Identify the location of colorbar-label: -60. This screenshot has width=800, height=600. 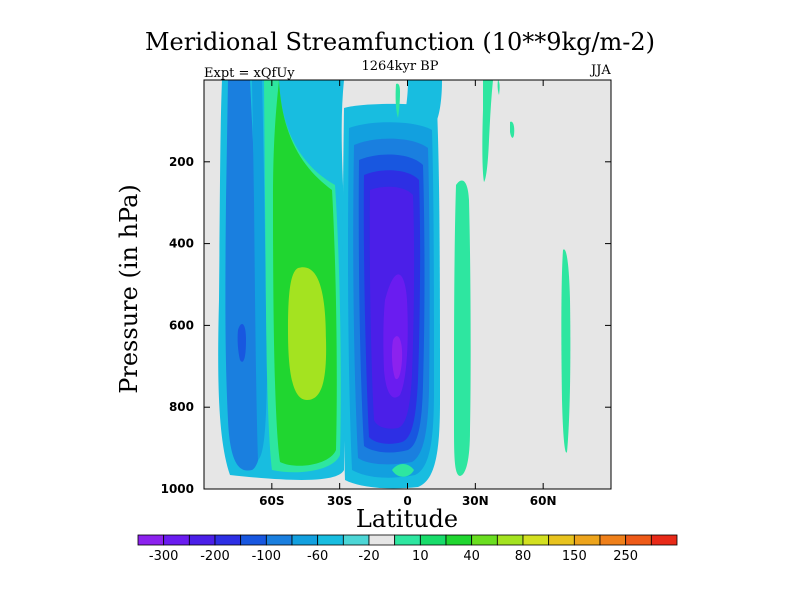
(317, 556).